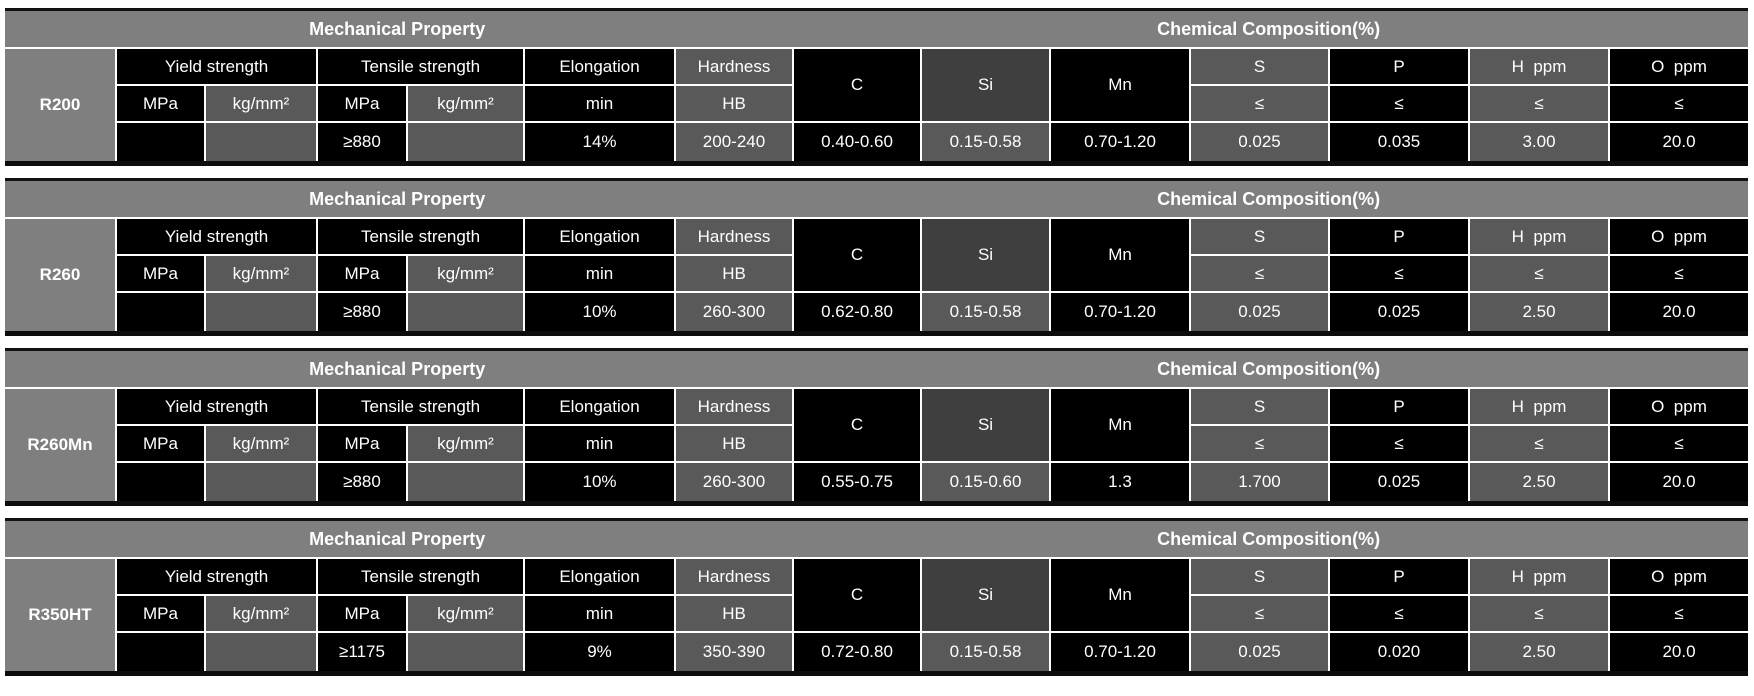 The height and width of the screenshot is (696, 1754). I want to click on tensile-kgmm2-unit: kg/mm², so click(465, 613).